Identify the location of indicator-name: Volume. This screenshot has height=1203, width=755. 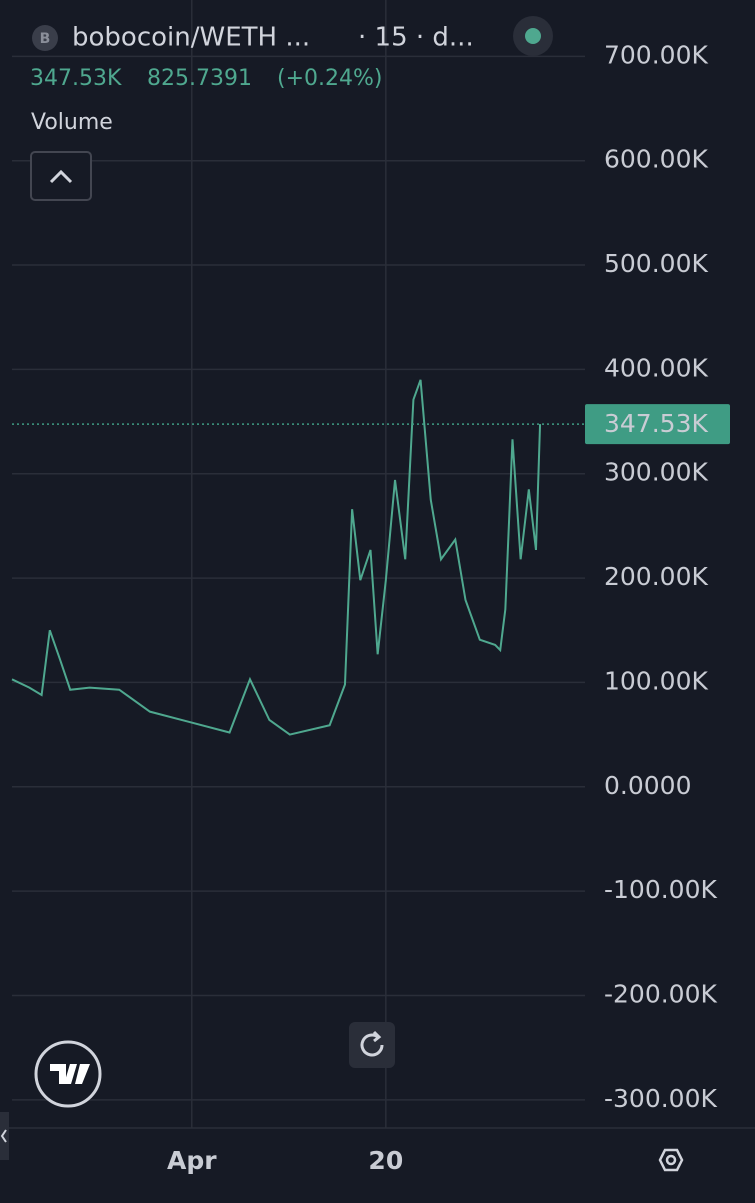
(72, 122).